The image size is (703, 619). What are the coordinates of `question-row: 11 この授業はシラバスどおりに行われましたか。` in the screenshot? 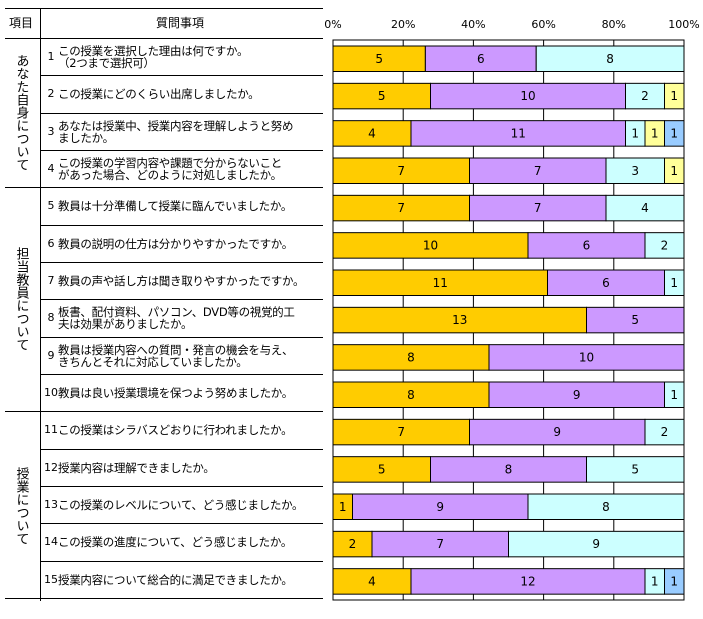 It's located at (184, 429).